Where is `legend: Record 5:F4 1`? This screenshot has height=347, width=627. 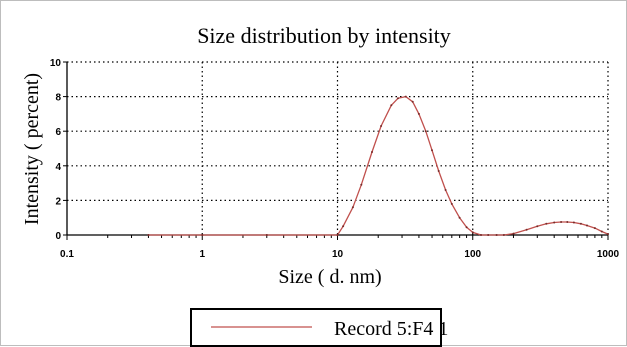 legend: Record 5:F4 1 is located at coordinates (319, 327).